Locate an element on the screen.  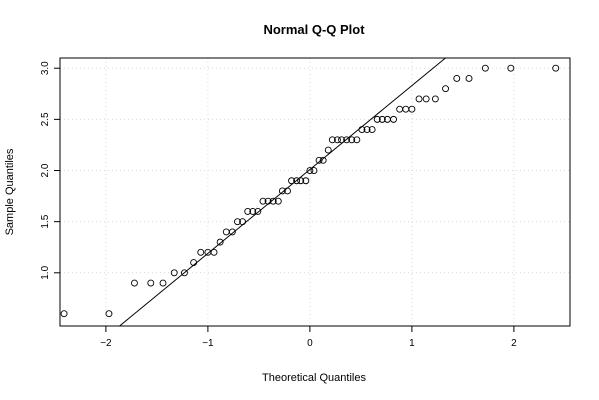
x-axis-label: Theoretical Quantiles is located at coordinates (314, 378).